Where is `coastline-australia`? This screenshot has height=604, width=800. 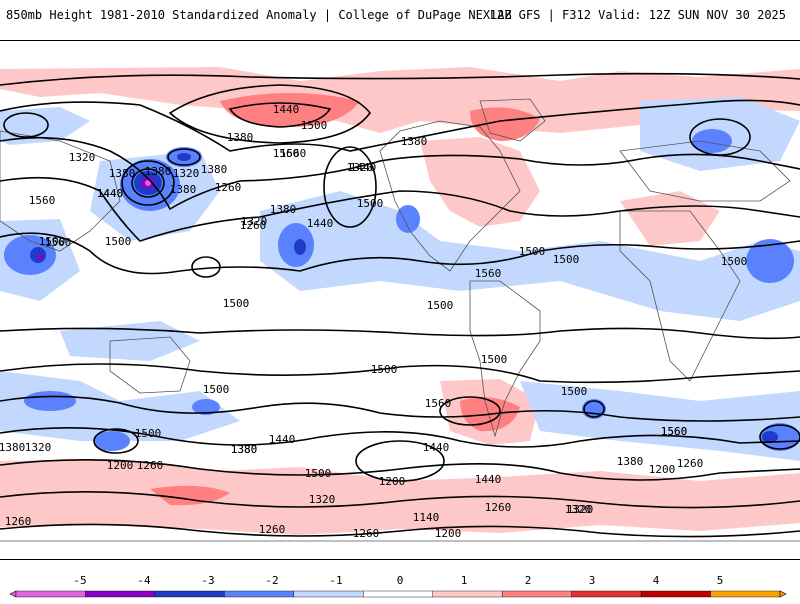
coastline-australia is located at coordinates (150, 365).